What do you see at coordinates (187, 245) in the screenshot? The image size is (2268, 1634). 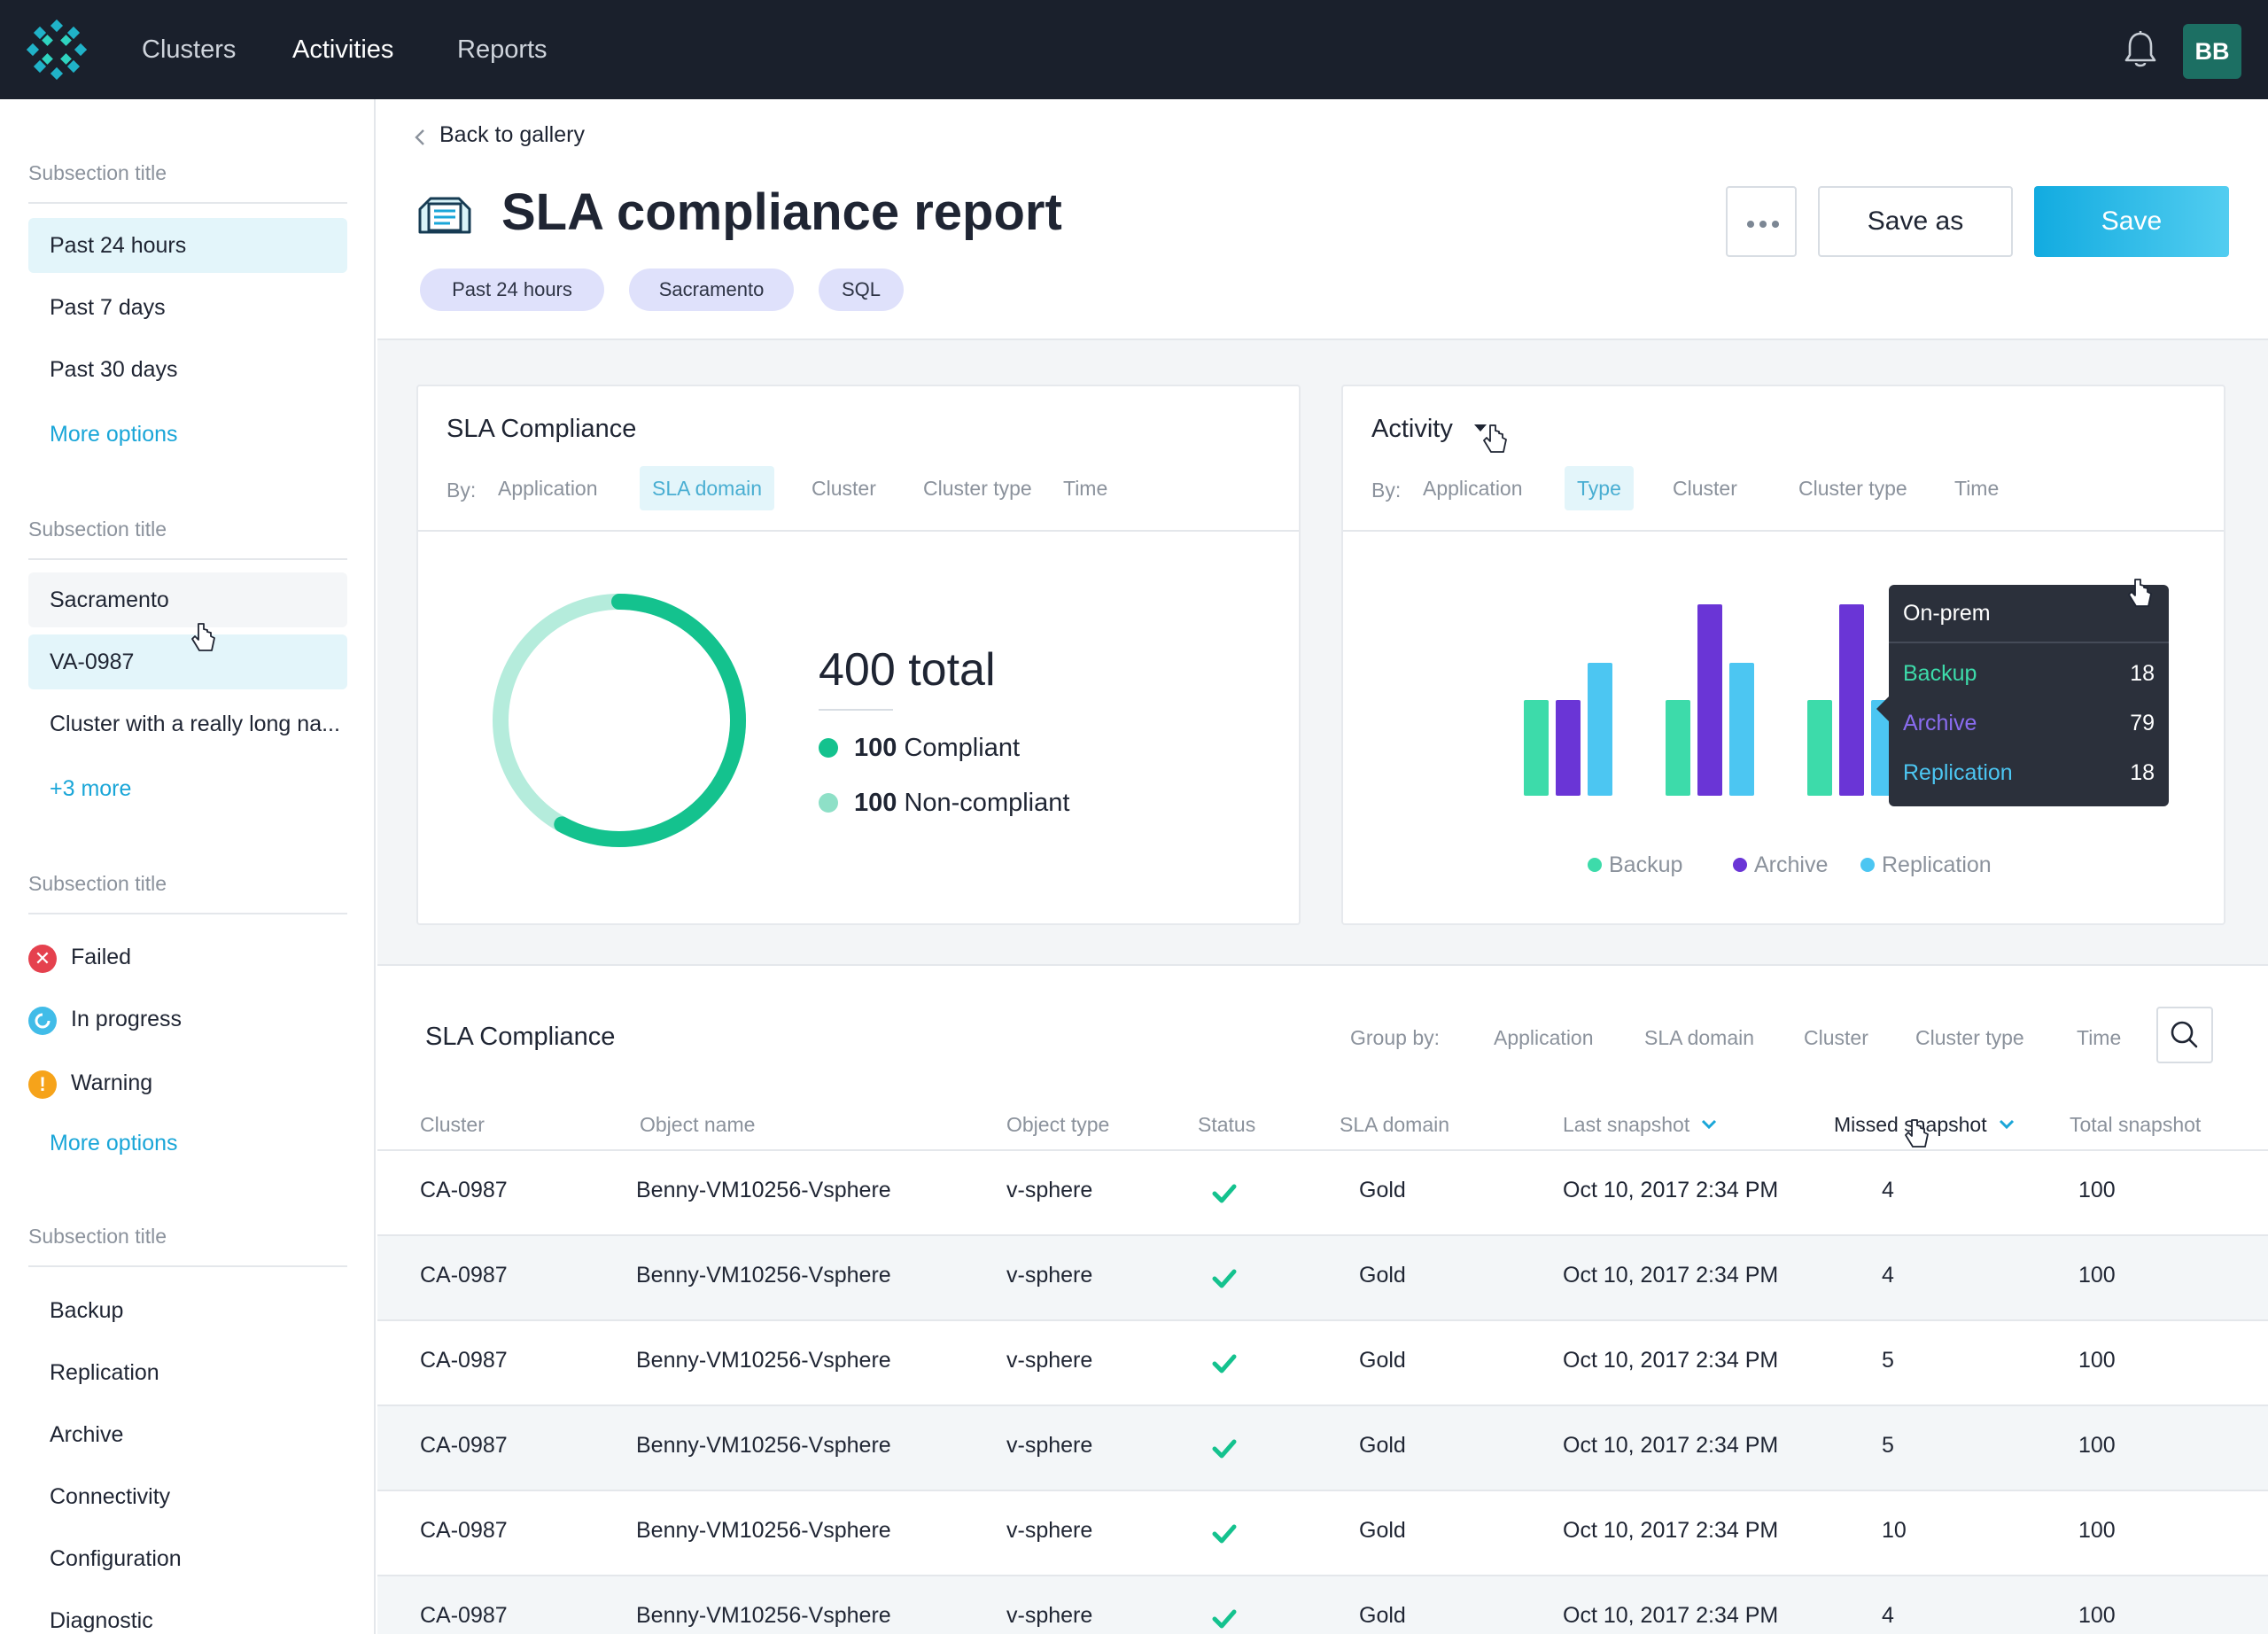 I see `sidebar-item-past-24-hours: Past 24 hours` at bounding box center [187, 245].